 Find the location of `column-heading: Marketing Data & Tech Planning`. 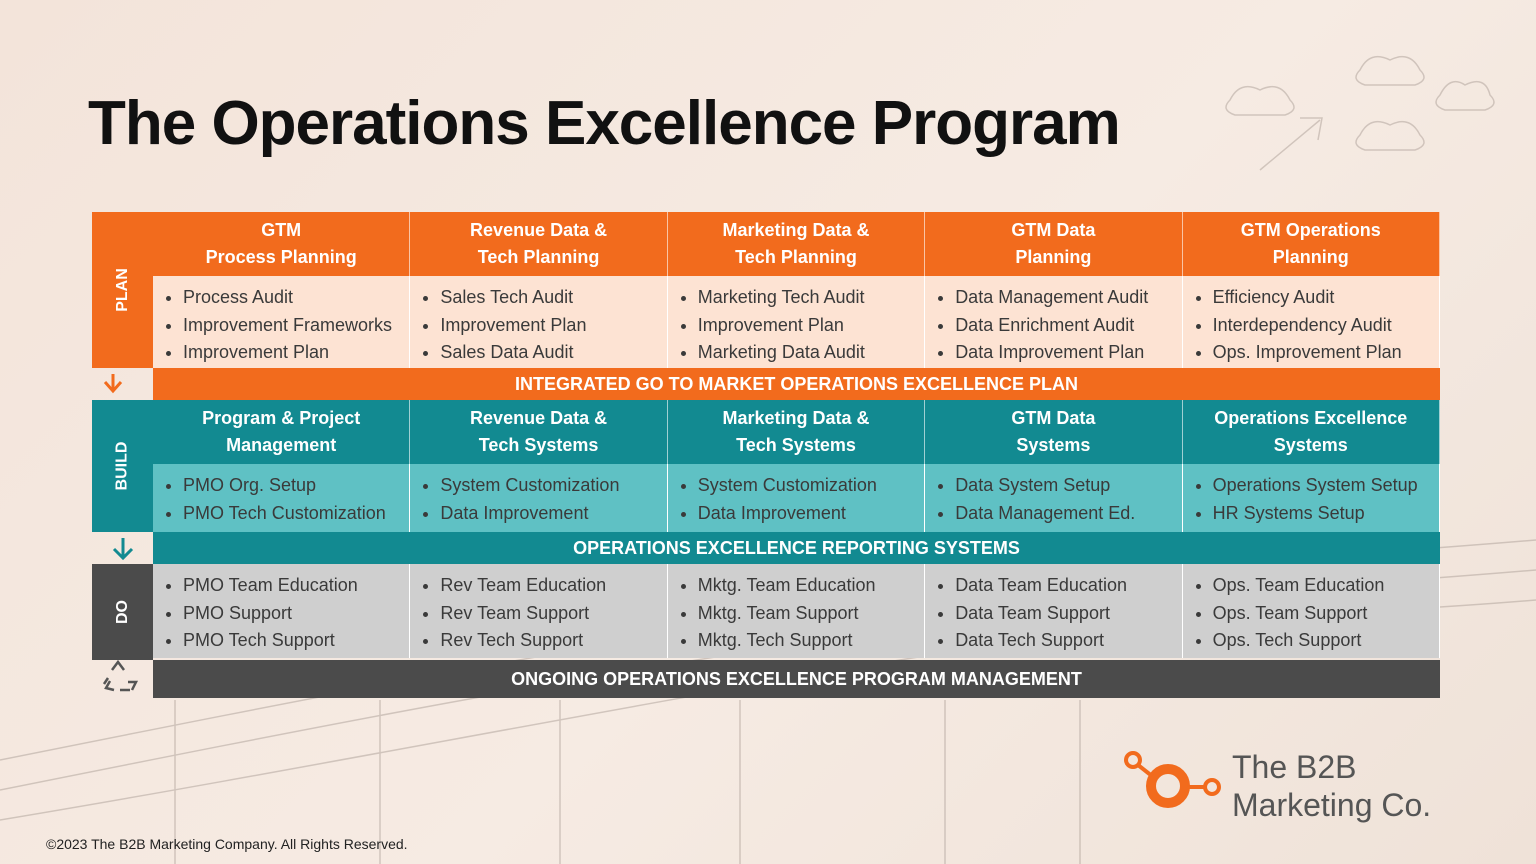

column-heading: Marketing Data & Tech Planning is located at coordinates (796, 244).